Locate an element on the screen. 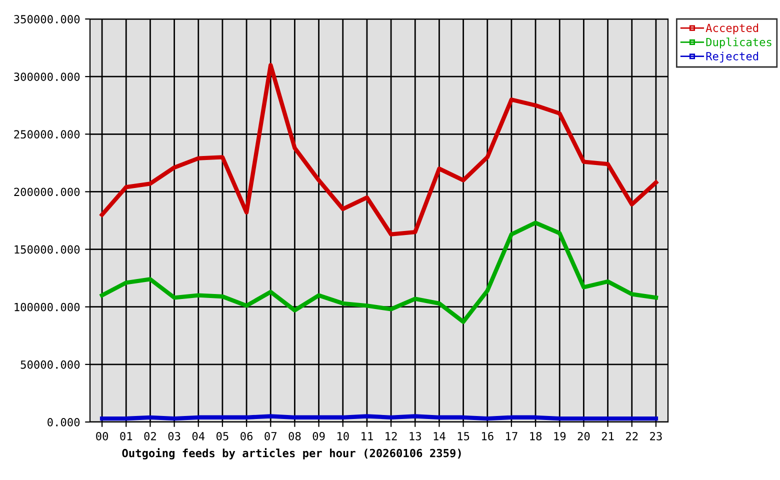  x-tick-label: 16 is located at coordinates (488, 436).